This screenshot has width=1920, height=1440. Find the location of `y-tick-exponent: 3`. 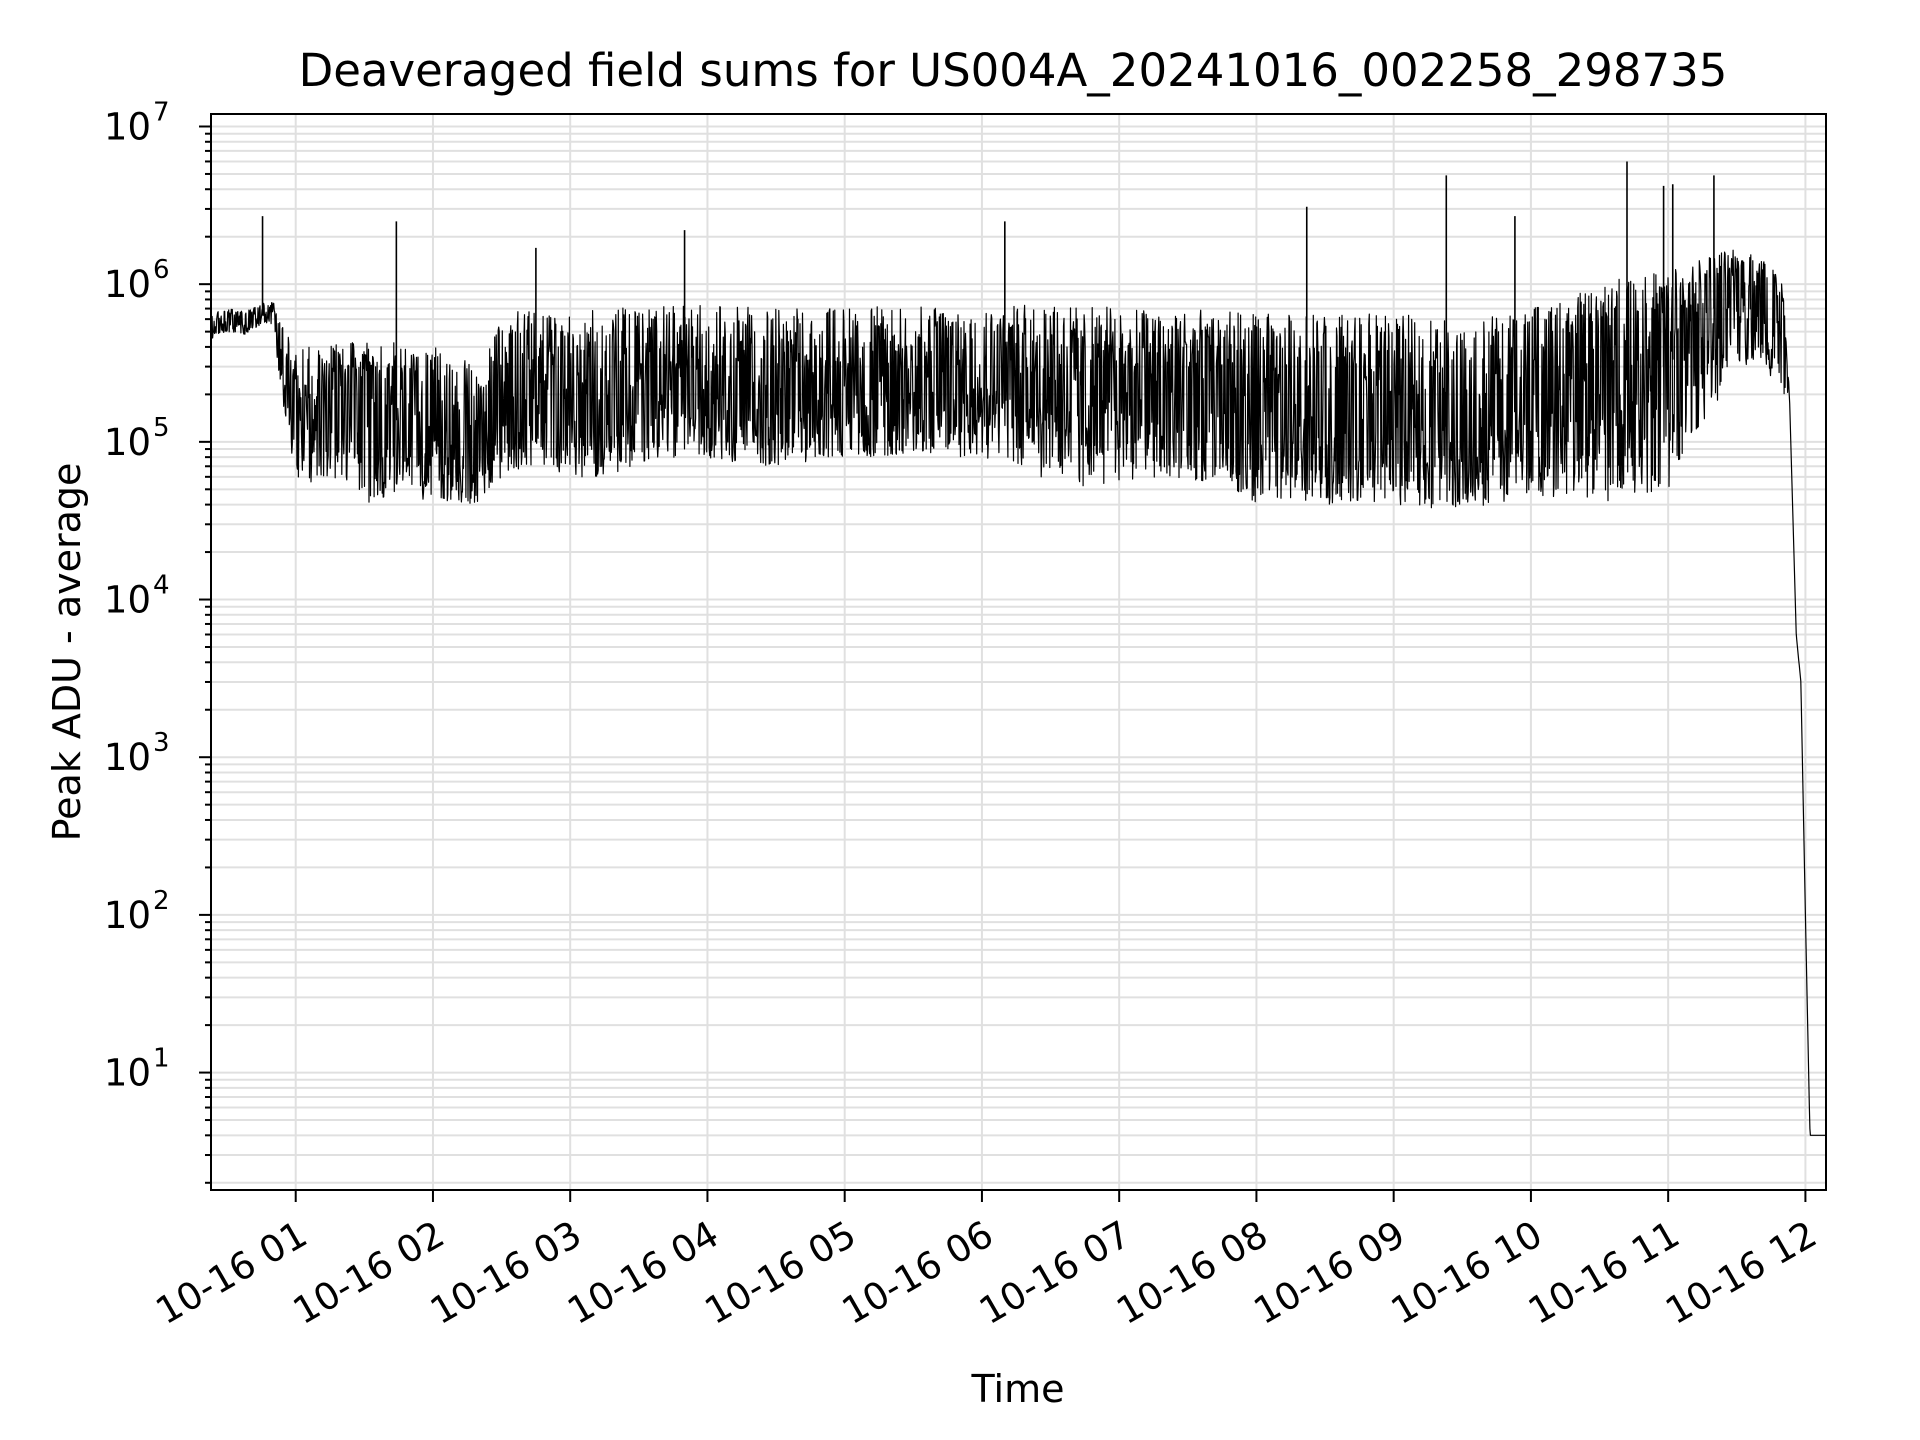

y-tick-exponent: 3 is located at coordinates (161, 743).